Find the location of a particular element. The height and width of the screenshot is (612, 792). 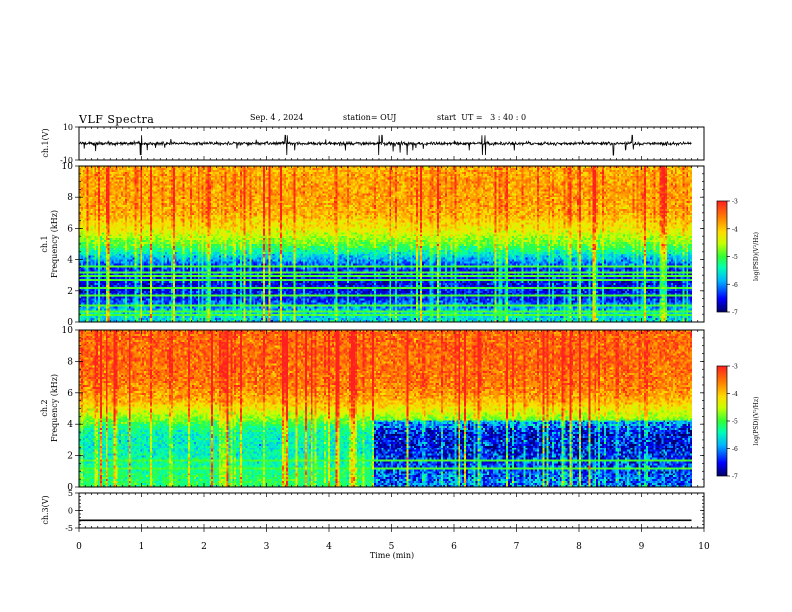

x-tick-label: 5 is located at coordinates (392, 547).